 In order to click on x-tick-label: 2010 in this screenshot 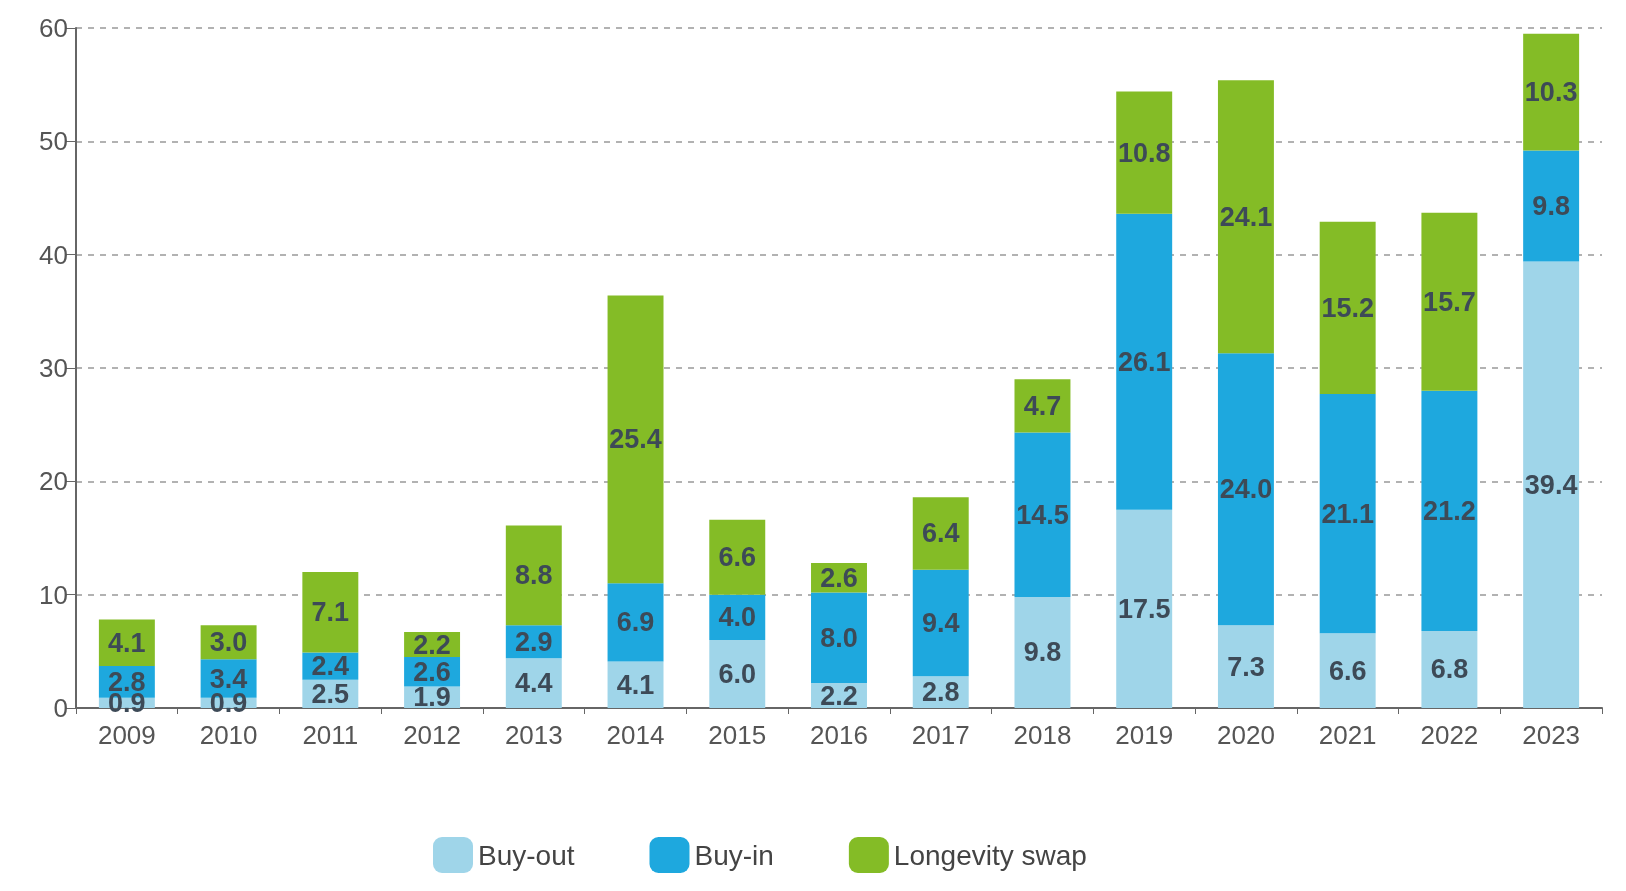, I will do `click(228, 735)`.